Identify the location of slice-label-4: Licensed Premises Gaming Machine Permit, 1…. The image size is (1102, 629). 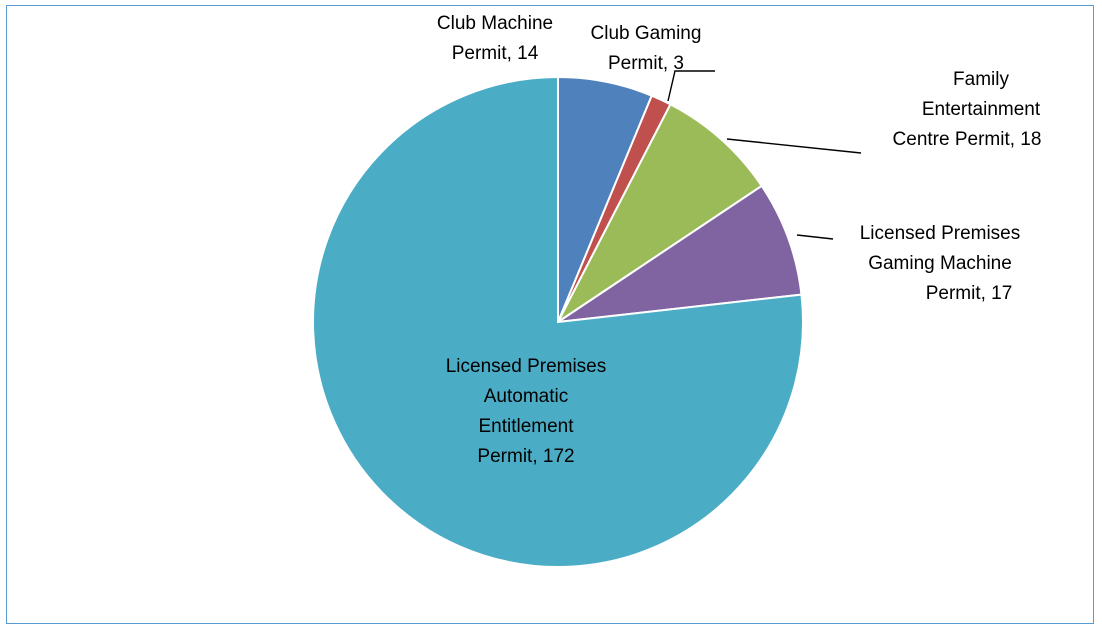
(940, 263).